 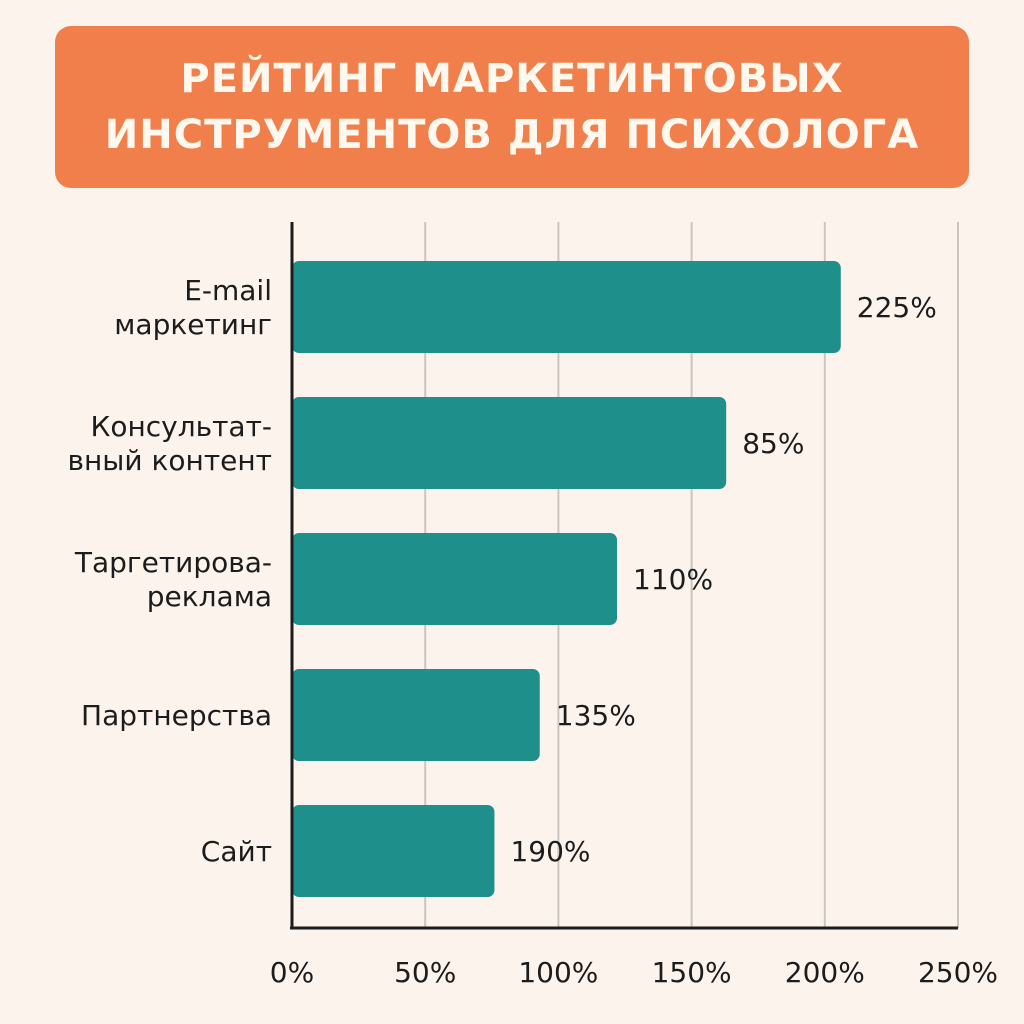 I want to click on x-tick-label-200: 200%, so click(x=825, y=972).